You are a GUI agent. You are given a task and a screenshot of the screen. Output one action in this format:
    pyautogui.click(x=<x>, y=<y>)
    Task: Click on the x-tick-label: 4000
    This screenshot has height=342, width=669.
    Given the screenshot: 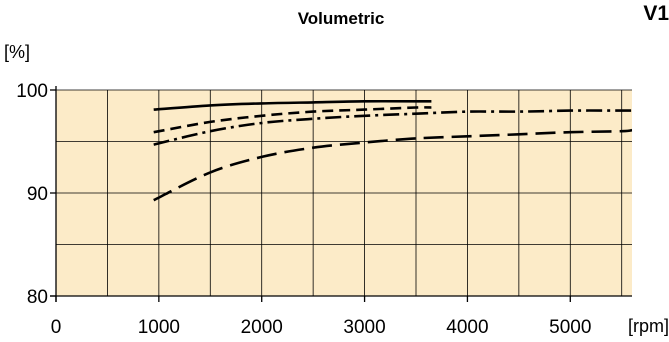 What is the action you would take?
    pyautogui.click(x=467, y=327)
    